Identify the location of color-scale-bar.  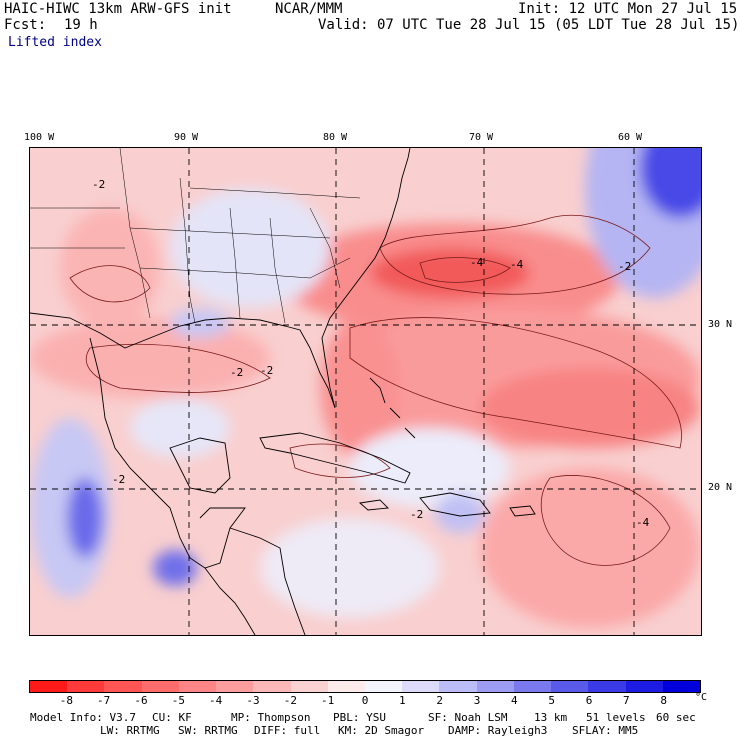
(365, 686).